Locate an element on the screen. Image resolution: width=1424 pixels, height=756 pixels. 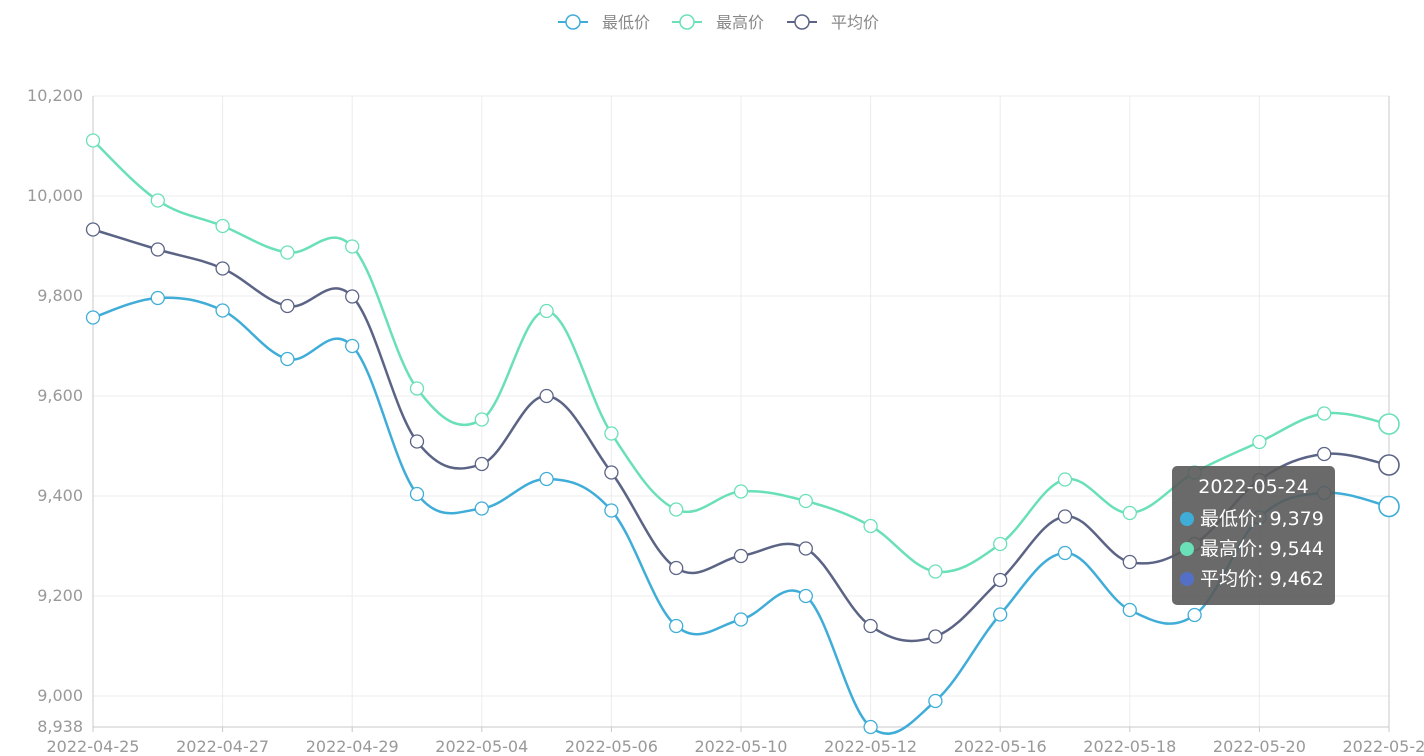
x-tick-label: 2022-05-12 is located at coordinates (870, 746).